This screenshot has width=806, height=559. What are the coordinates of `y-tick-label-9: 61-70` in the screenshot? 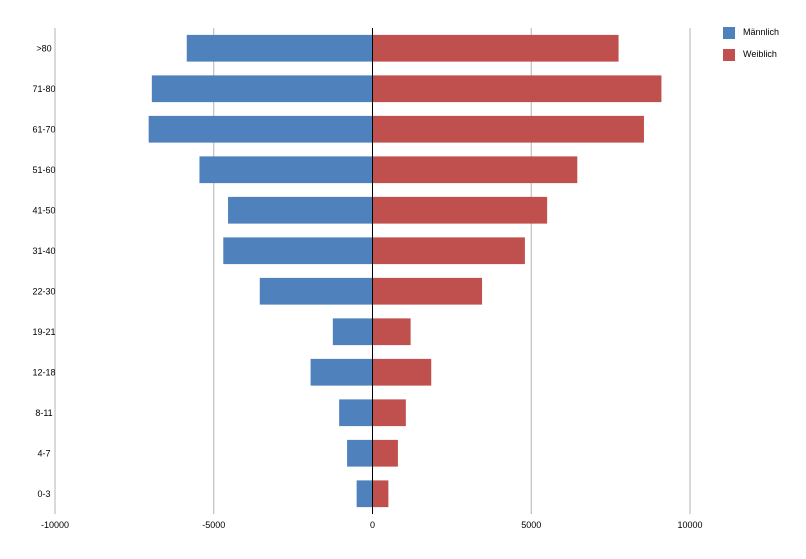 It's located at (43, 129).